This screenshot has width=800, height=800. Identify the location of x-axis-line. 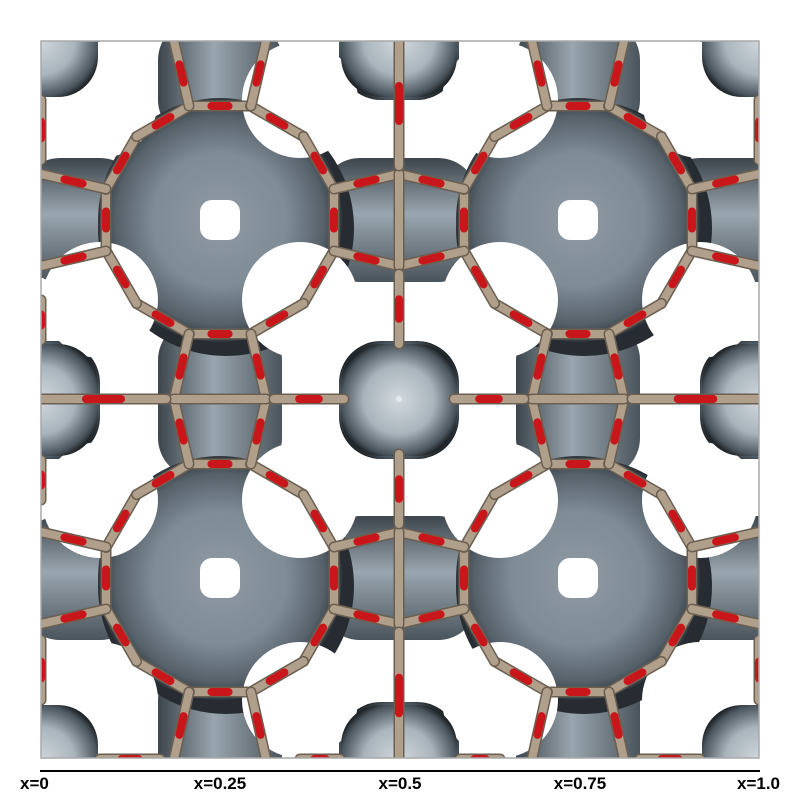
(400, 771).